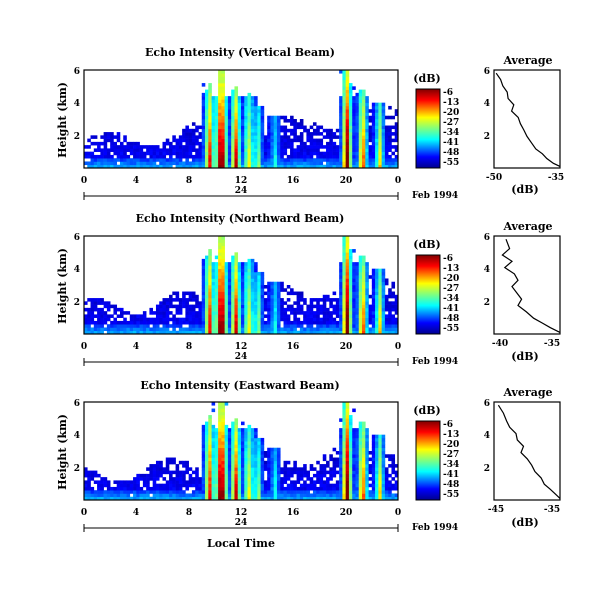  I want to click on colorbar-tick-label: -13, so click(451, 269).